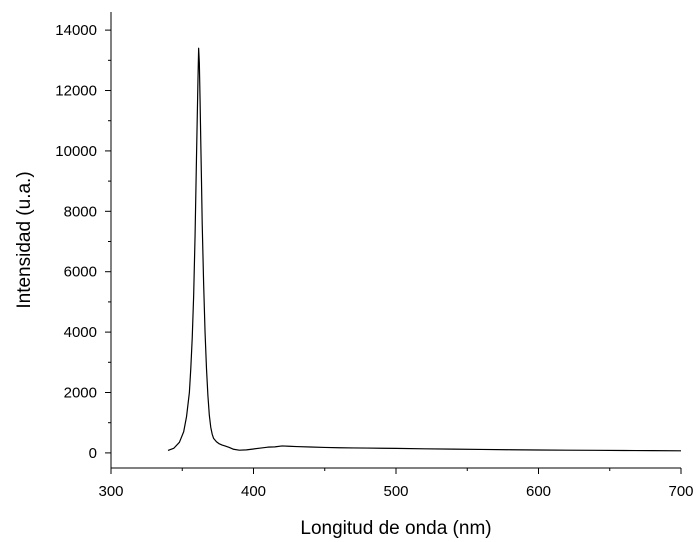  I want to click on x-axis-title: Longitud de onda (nm), so click(395, 528).